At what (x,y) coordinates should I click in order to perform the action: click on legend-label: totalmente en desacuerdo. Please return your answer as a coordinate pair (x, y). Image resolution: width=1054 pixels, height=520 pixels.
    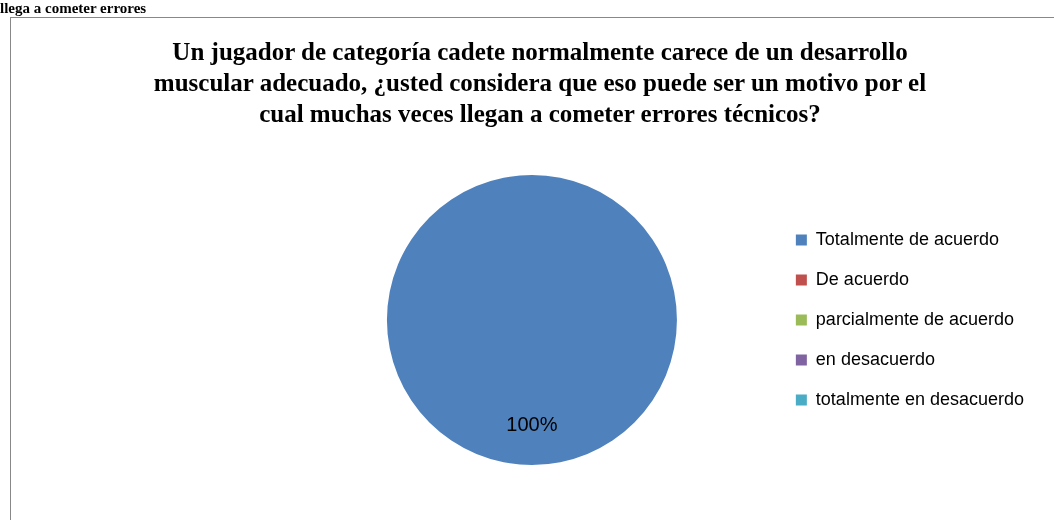
    Looking at the image, I should click on (920, 398).